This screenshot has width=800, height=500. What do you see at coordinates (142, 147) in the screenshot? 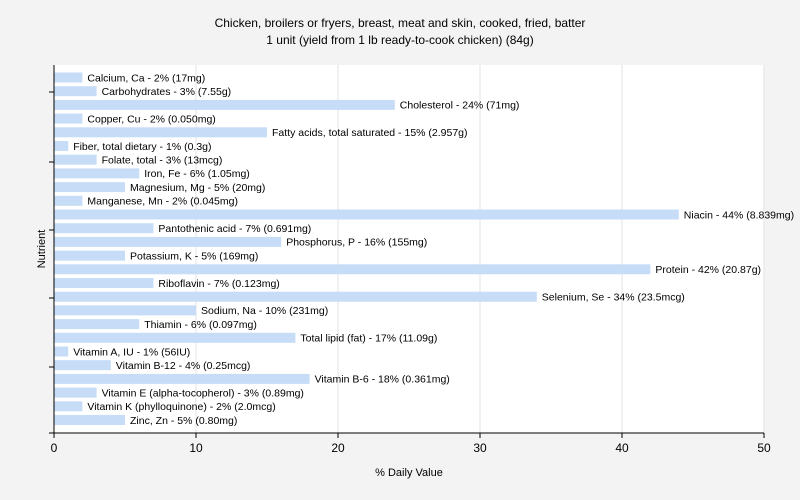
I see `bar-label: Fiber, total dietary - 1% (0.3g)` at bounding box center [142, 147].